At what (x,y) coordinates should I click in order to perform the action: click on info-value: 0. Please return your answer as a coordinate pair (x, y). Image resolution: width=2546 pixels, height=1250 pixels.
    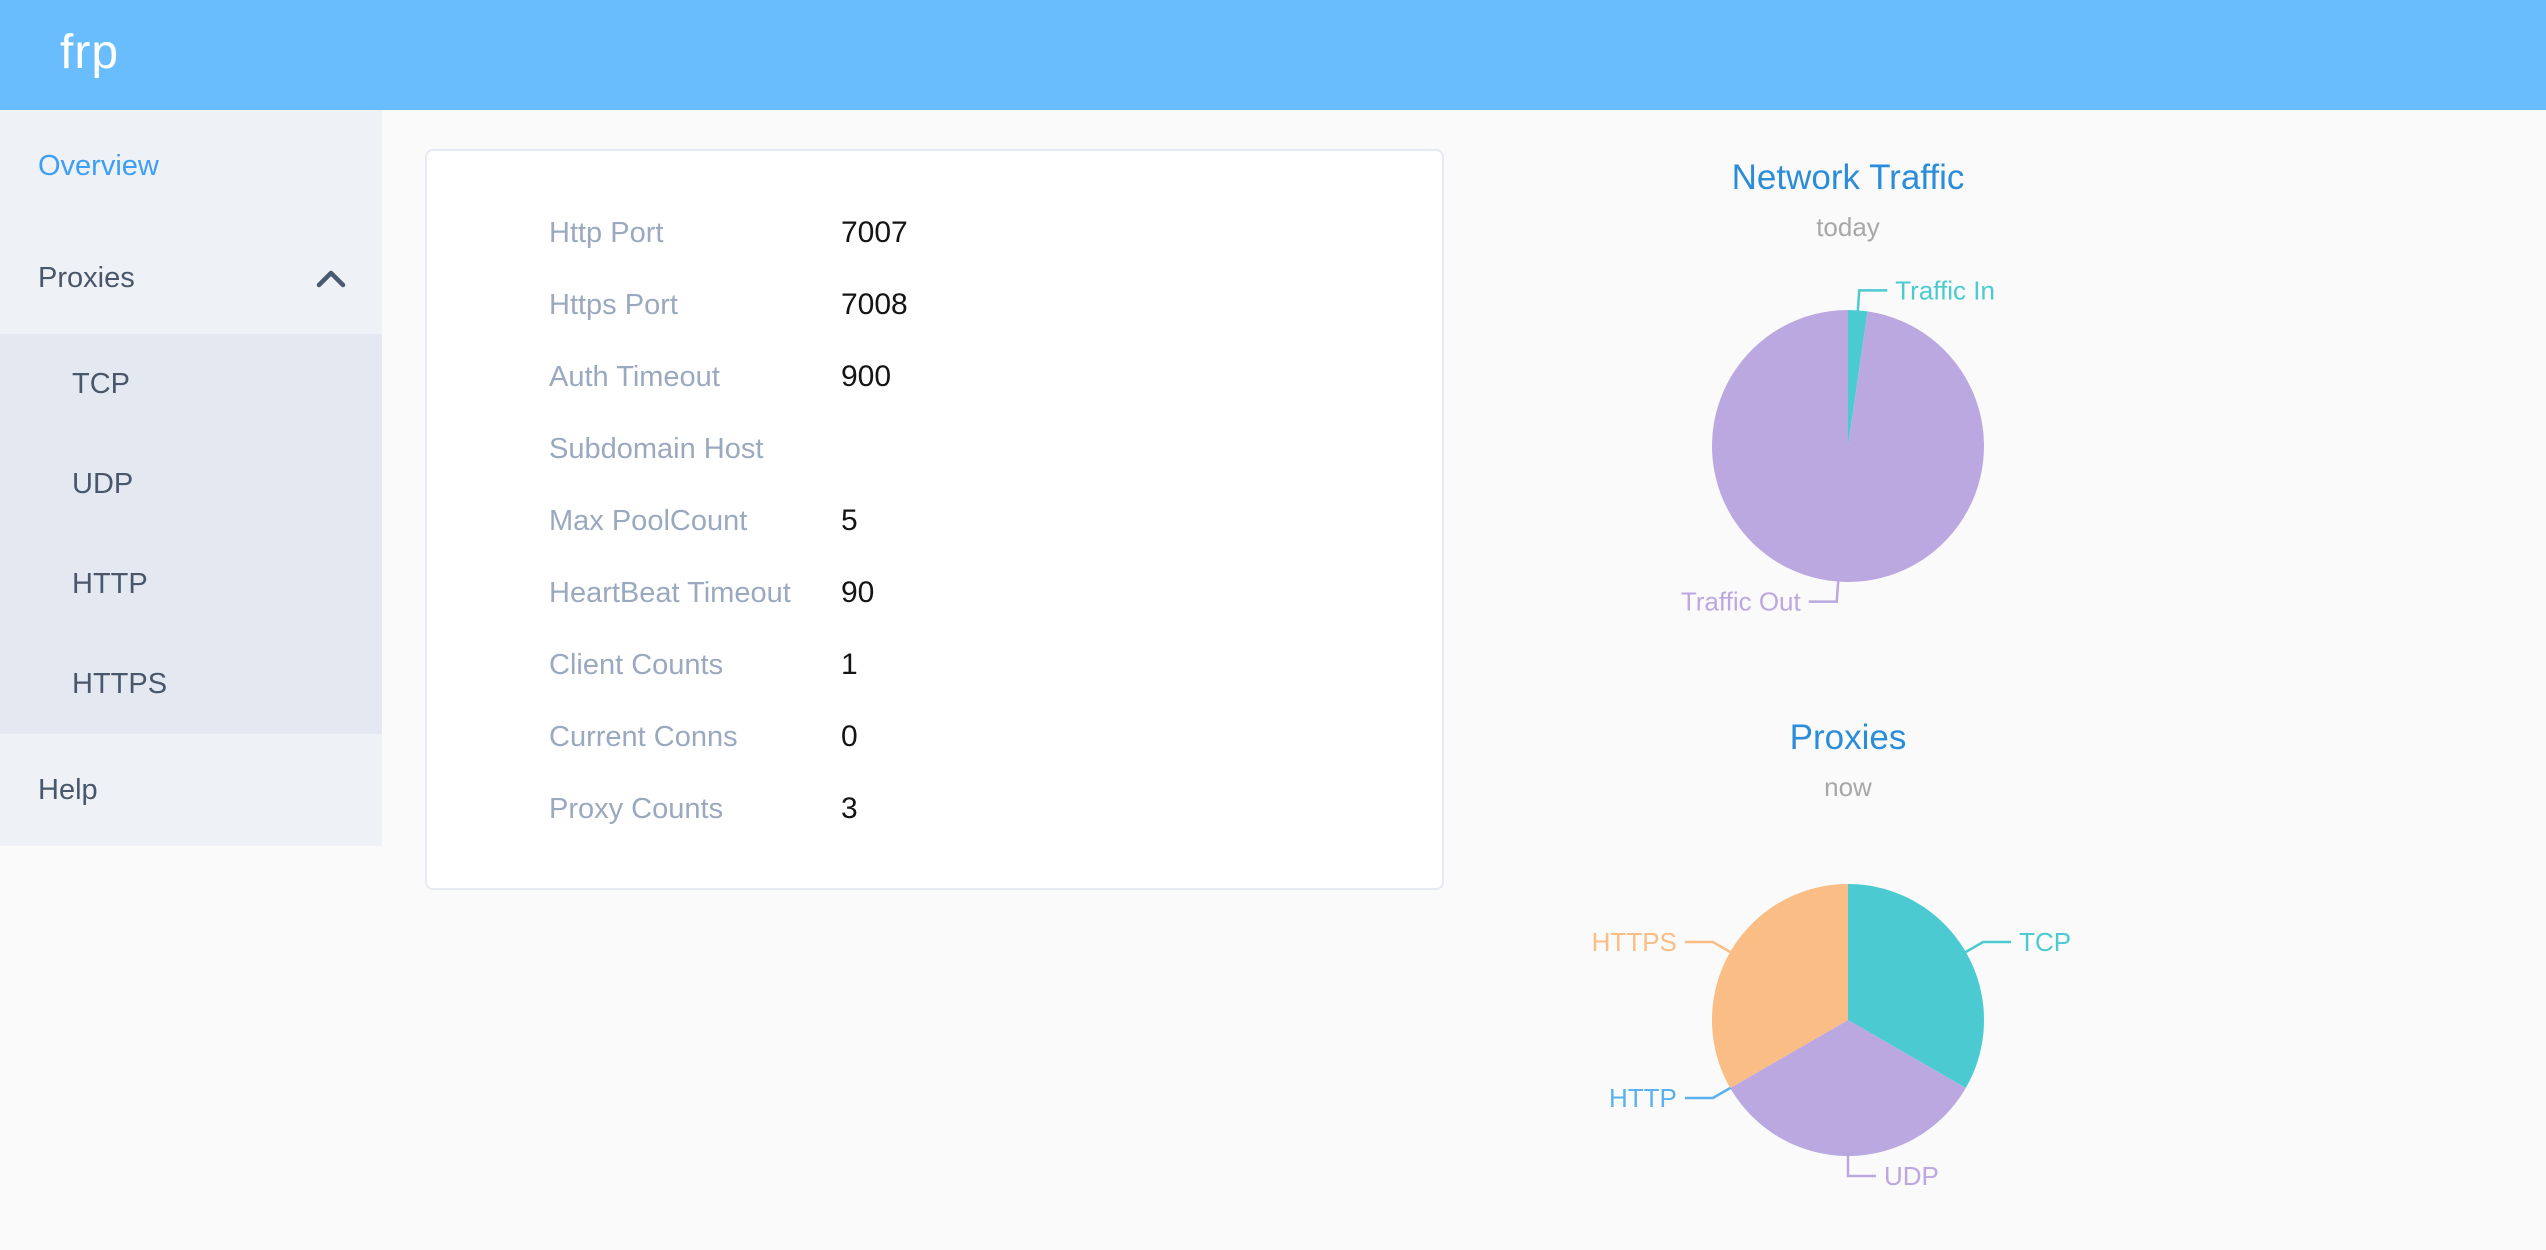
    Looking at the image, I should click on (849, 736).